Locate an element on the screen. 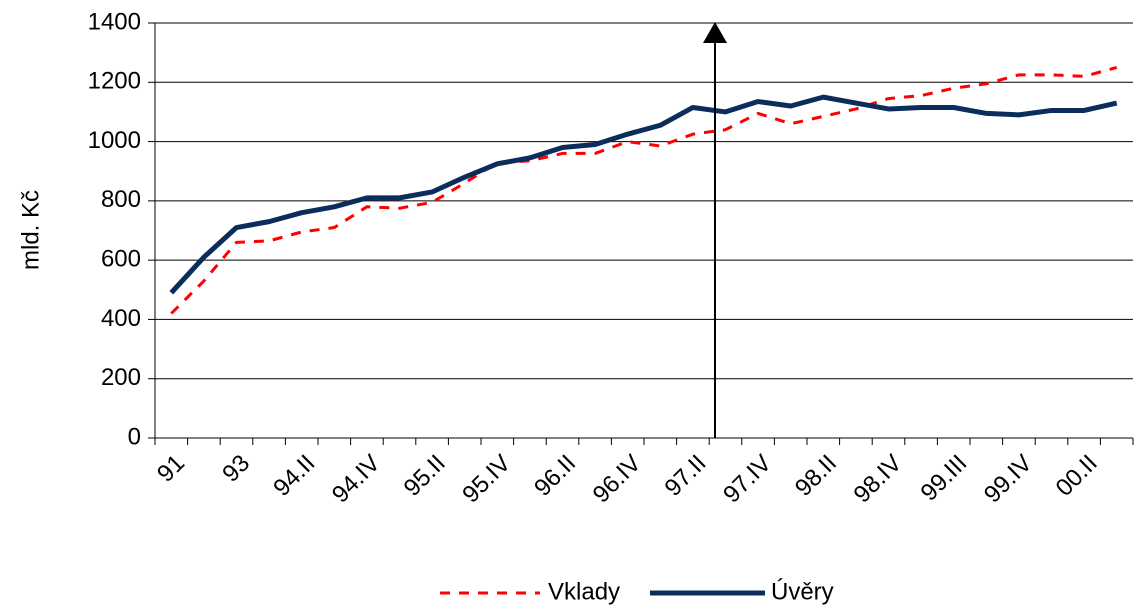  y-tick-label: 1000 is located at coordinates (114, 140).